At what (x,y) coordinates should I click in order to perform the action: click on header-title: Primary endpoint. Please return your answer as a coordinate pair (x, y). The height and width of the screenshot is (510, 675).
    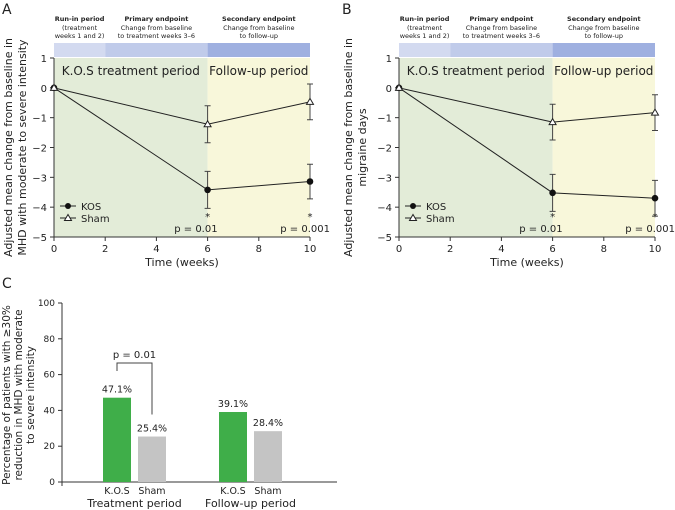
    Looking at the image, I should click on (156, 19).